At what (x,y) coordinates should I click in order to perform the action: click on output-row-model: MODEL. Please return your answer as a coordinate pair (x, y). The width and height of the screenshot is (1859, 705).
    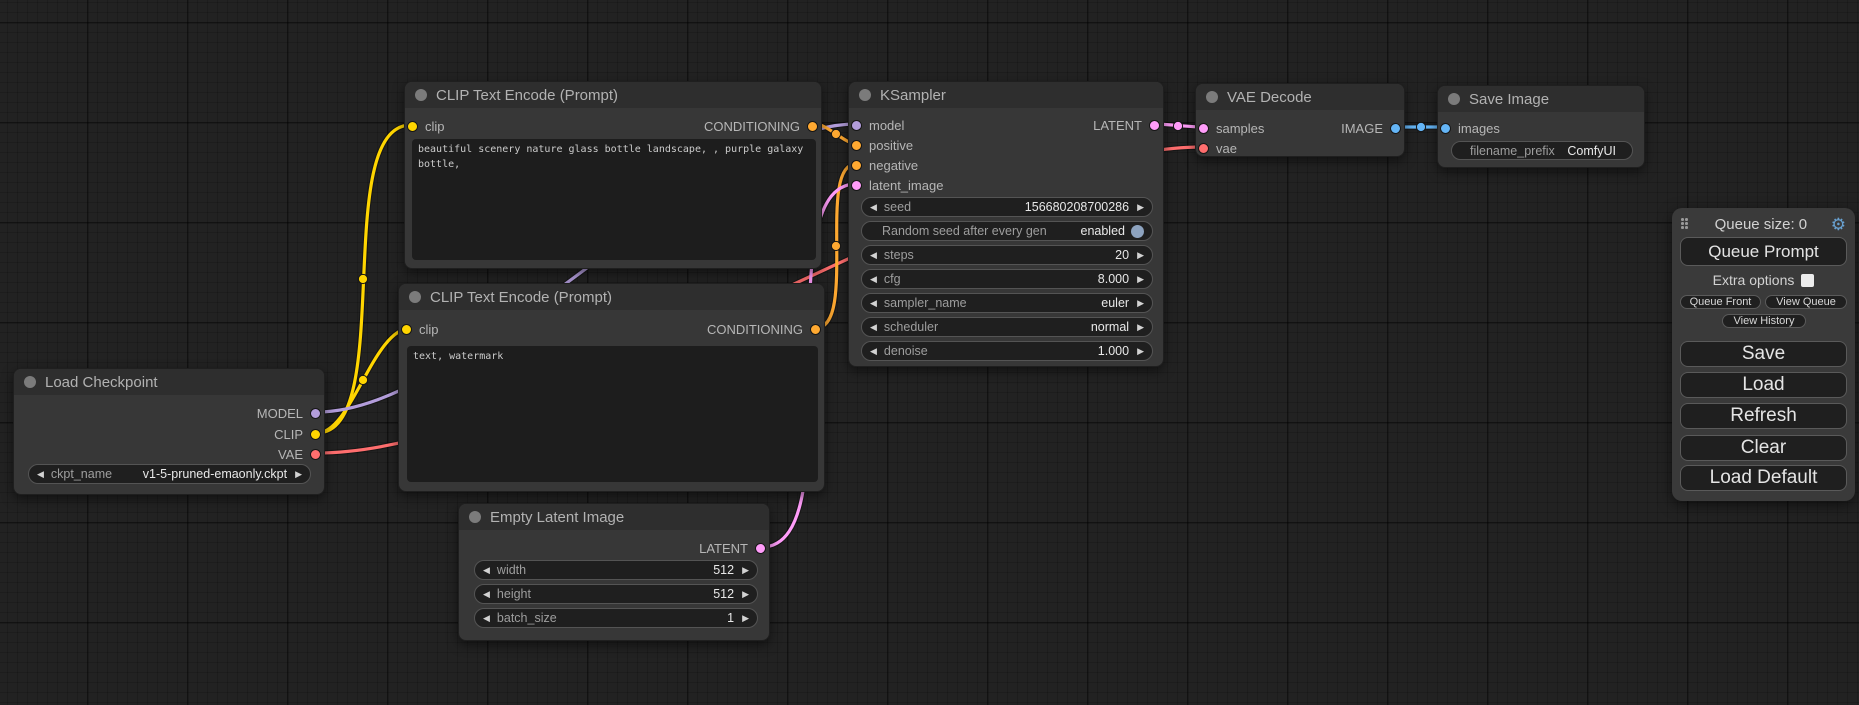
    Looking at the image, I should click on (289, 413).